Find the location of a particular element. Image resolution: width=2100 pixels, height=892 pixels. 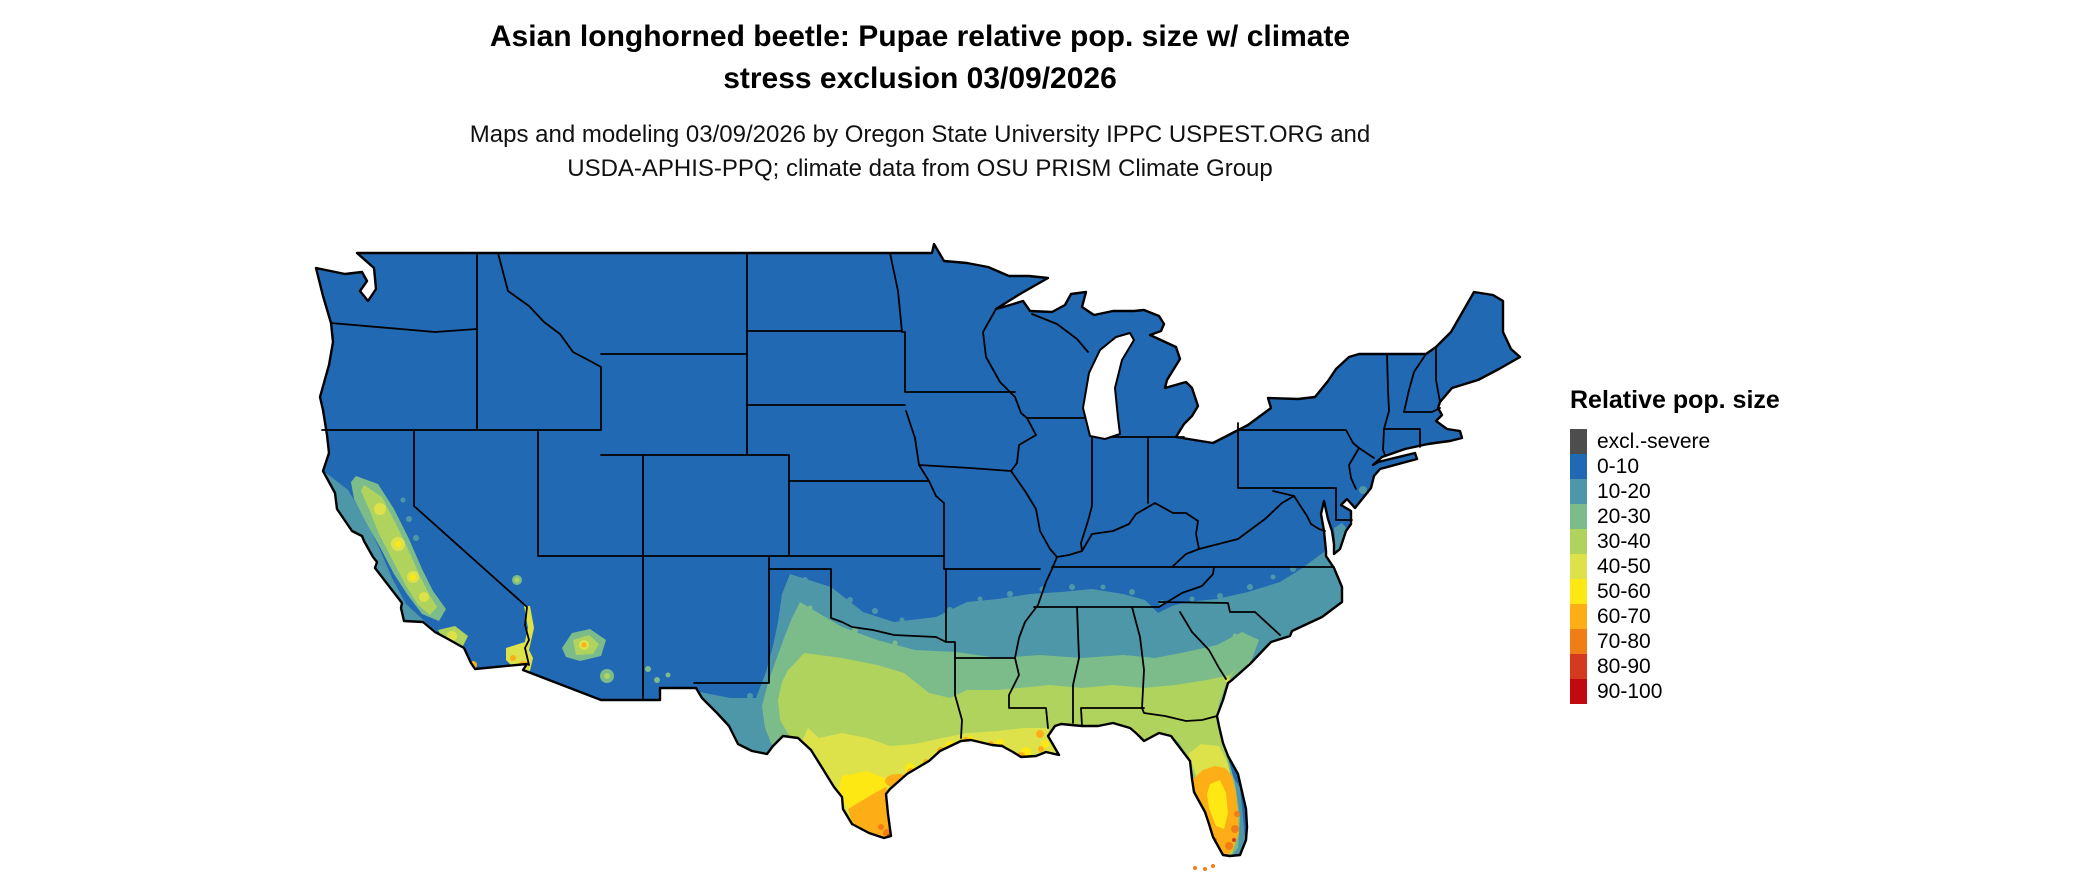

legend-label-y40_50: 40-50 is located at coordinates (1624, 566).